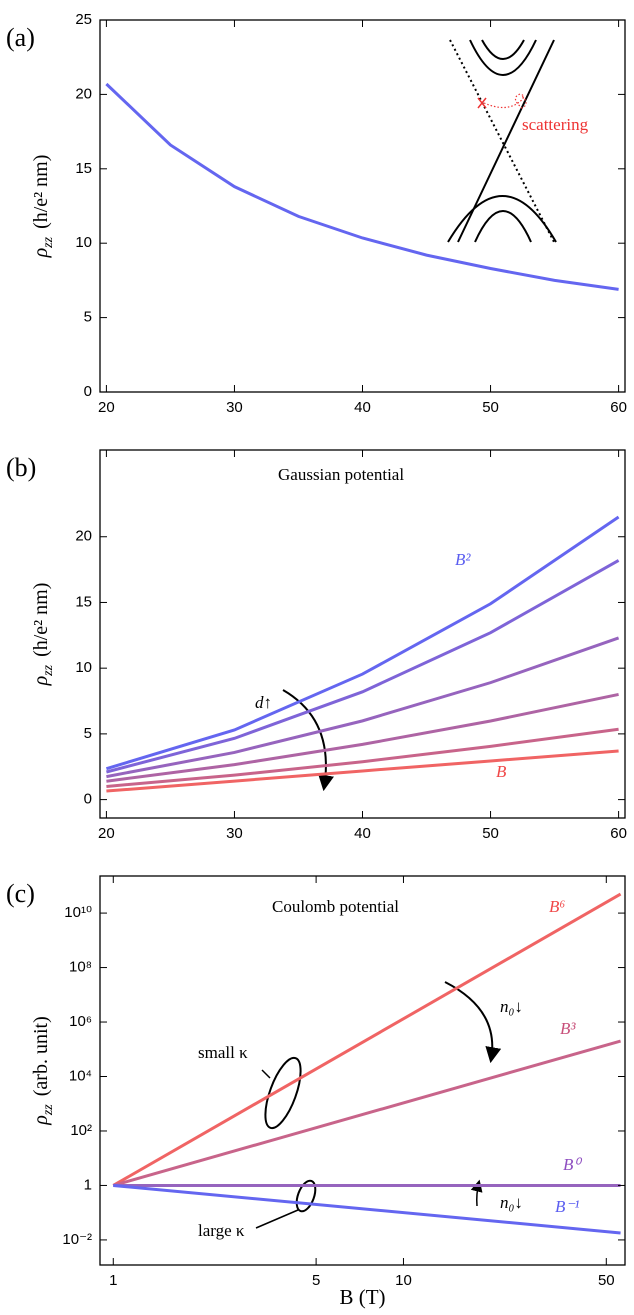 The image size is (634, 1315). What do you see at coordinates (21, 467) in the screenshot?
I see `panel-label: (b)` at bounding box center [21, 467].